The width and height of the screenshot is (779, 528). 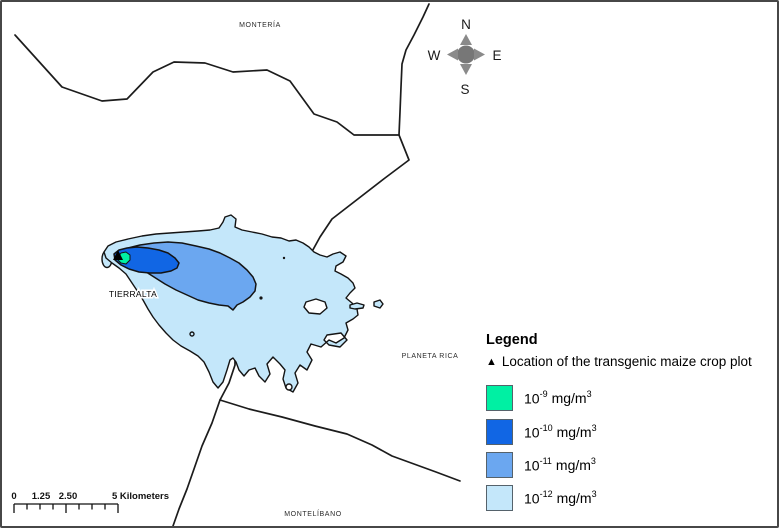 I want to click on scale-bar: 0 1.25 2.50 5 Kilometers, so click(x=90, y=502).